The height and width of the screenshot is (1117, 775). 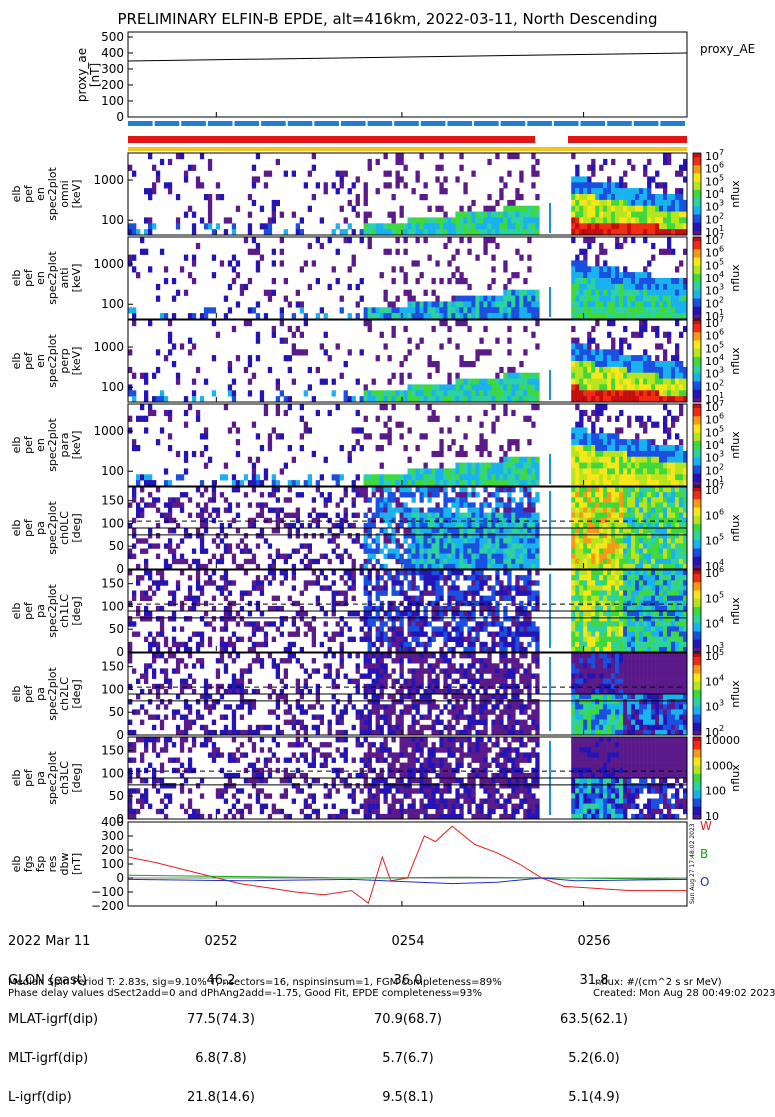 What do you see at coordinates (721, 370) in the screenshot?
I see `colorbar-tick-exp: 3` at bounding box center [721, 370].